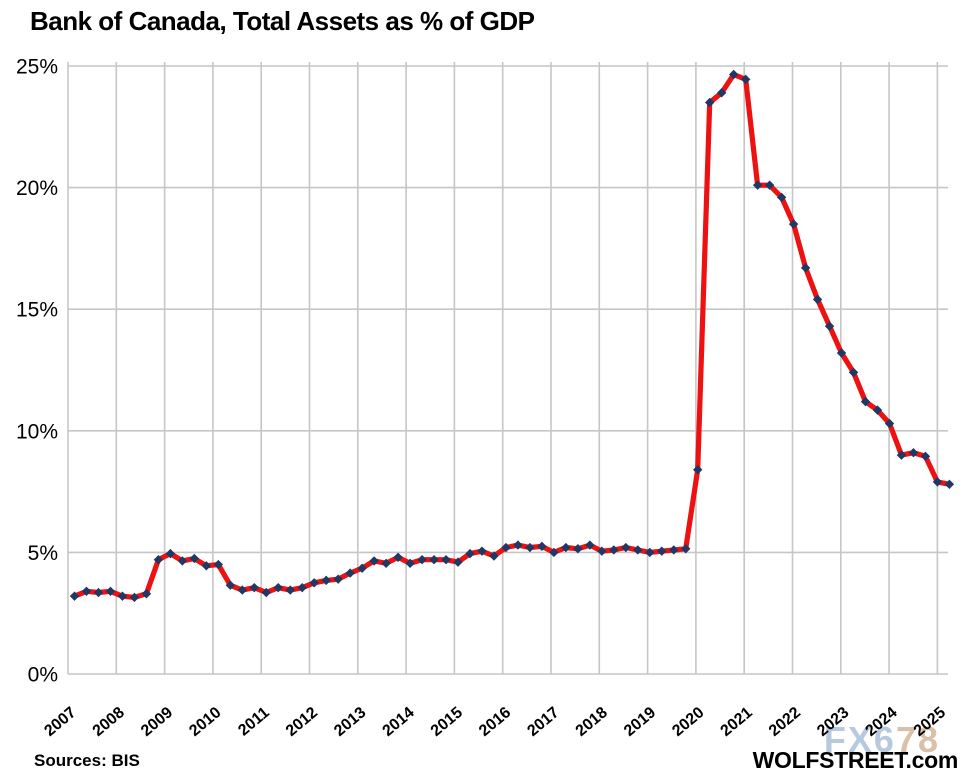  I want to click on y-axis-tick-label: 5%, so click(43, 553).